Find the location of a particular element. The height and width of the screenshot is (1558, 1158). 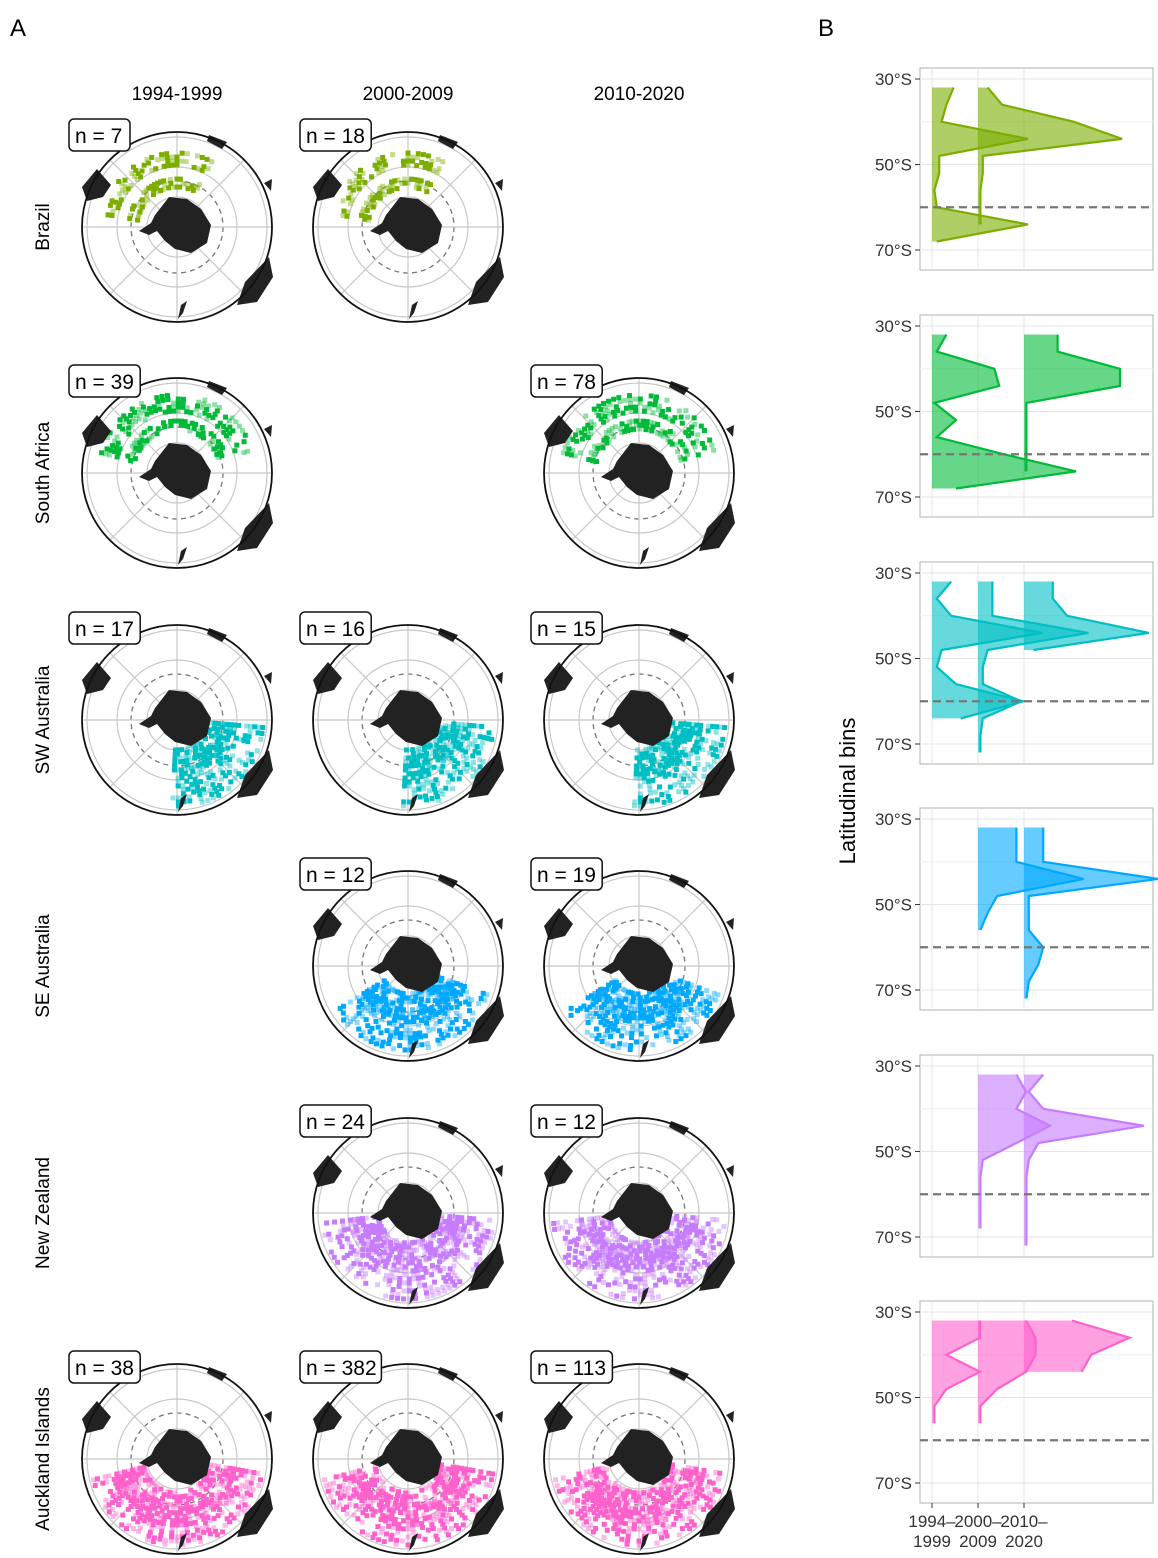

polar-map: n = 113 is located at coordinates (632, 1452).